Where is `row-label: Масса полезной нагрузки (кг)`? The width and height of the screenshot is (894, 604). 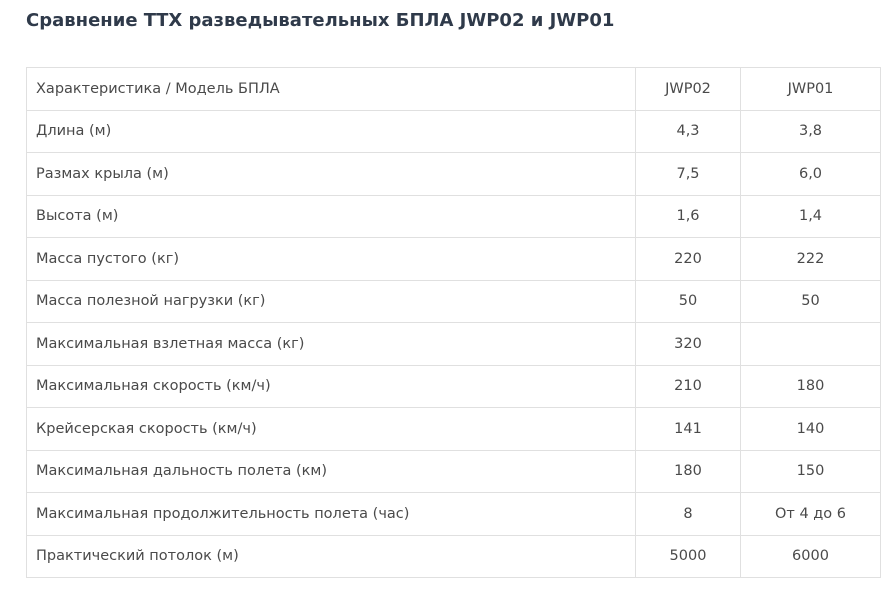 row-label: Масса полезной нагрузки (кг) is located at coordinates (331, 301).